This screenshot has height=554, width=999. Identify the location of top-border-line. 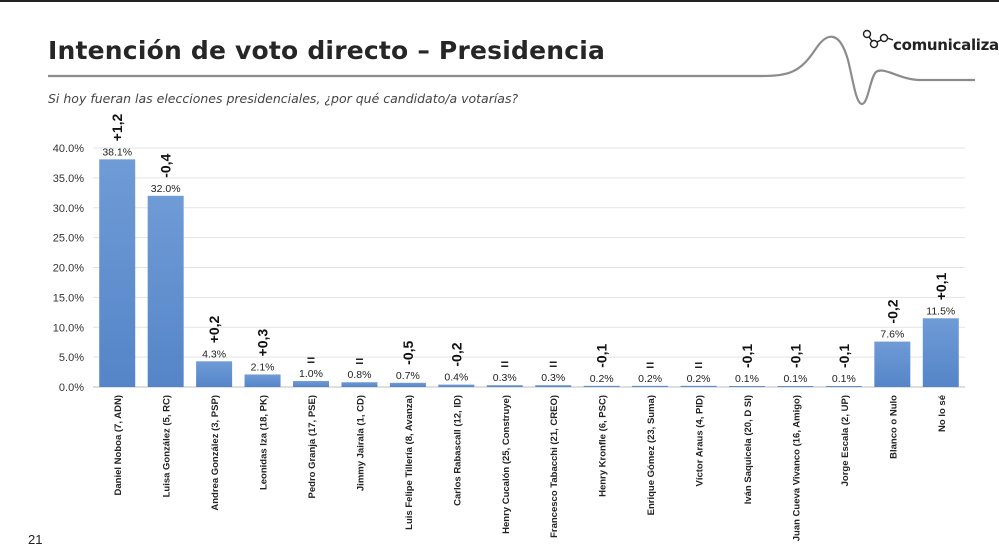
(499, 1).